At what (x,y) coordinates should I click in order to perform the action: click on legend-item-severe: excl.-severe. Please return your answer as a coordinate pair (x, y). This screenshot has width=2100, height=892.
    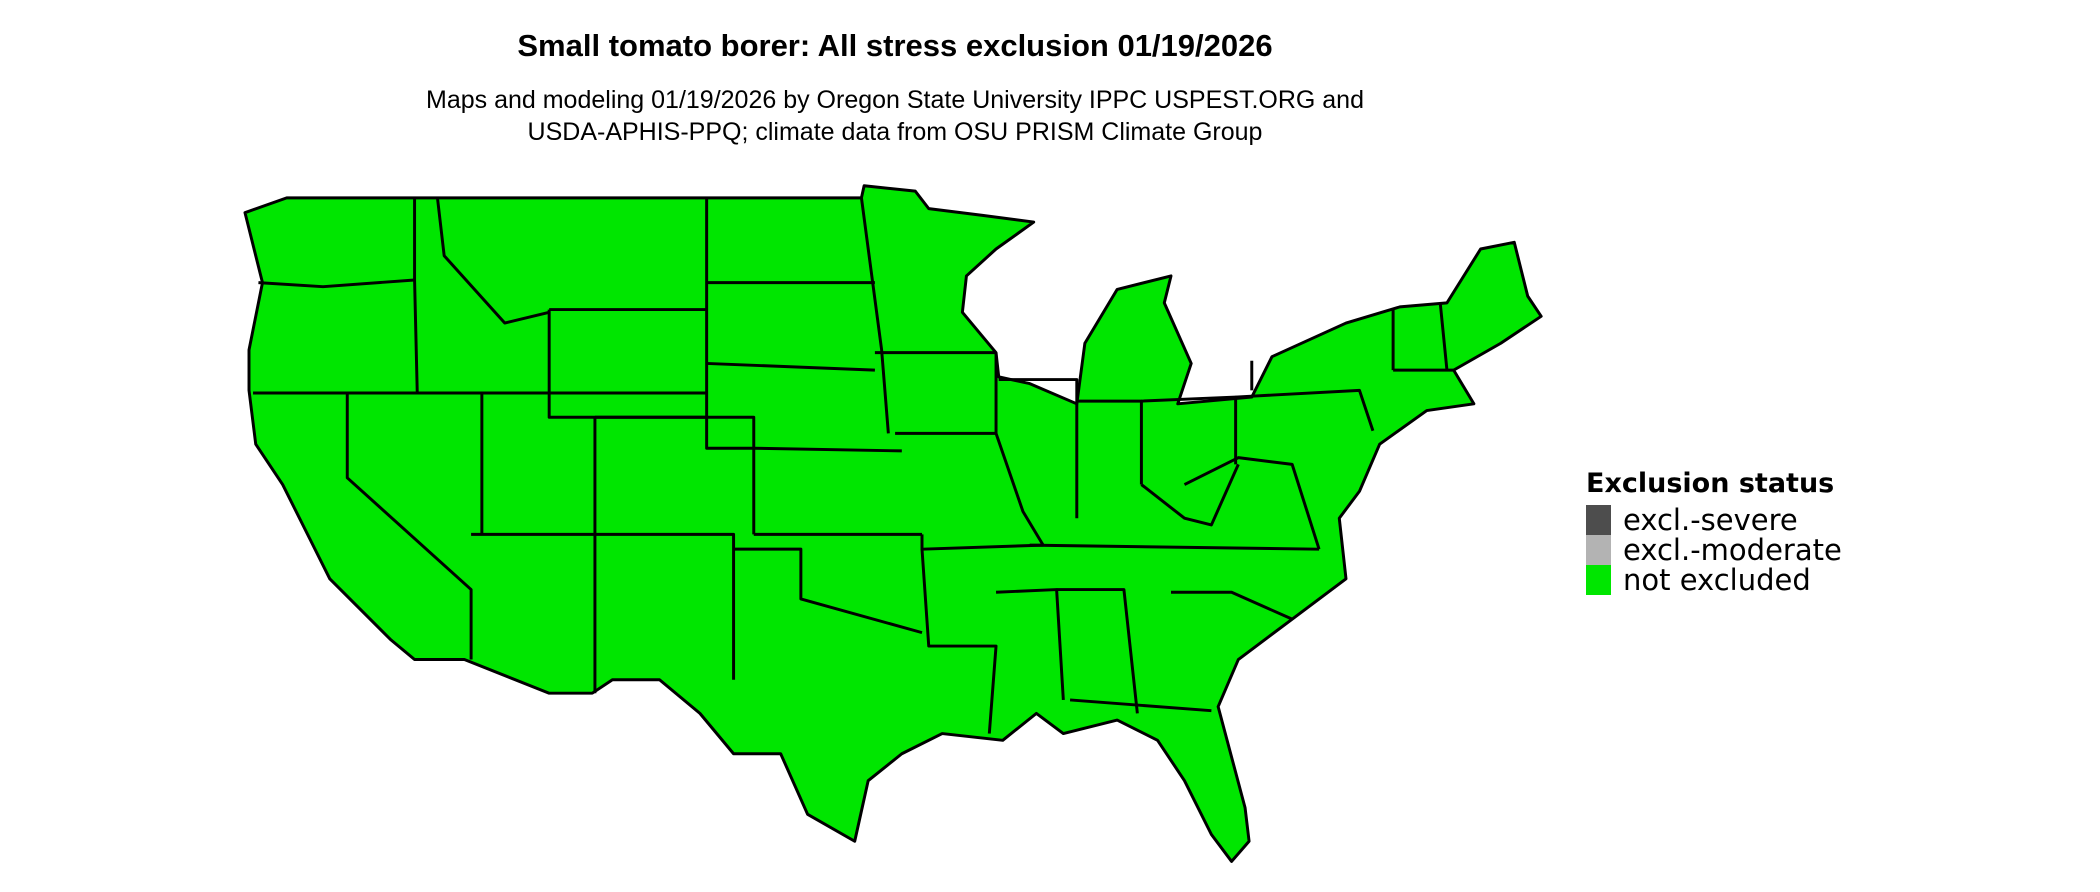
    Looking at the image, I should click on (1714, 520).